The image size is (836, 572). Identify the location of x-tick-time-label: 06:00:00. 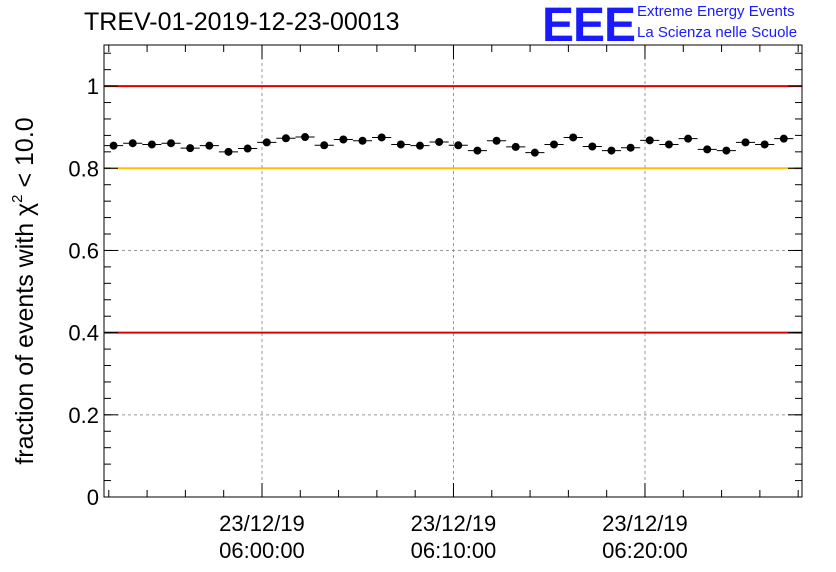
(262, 550).